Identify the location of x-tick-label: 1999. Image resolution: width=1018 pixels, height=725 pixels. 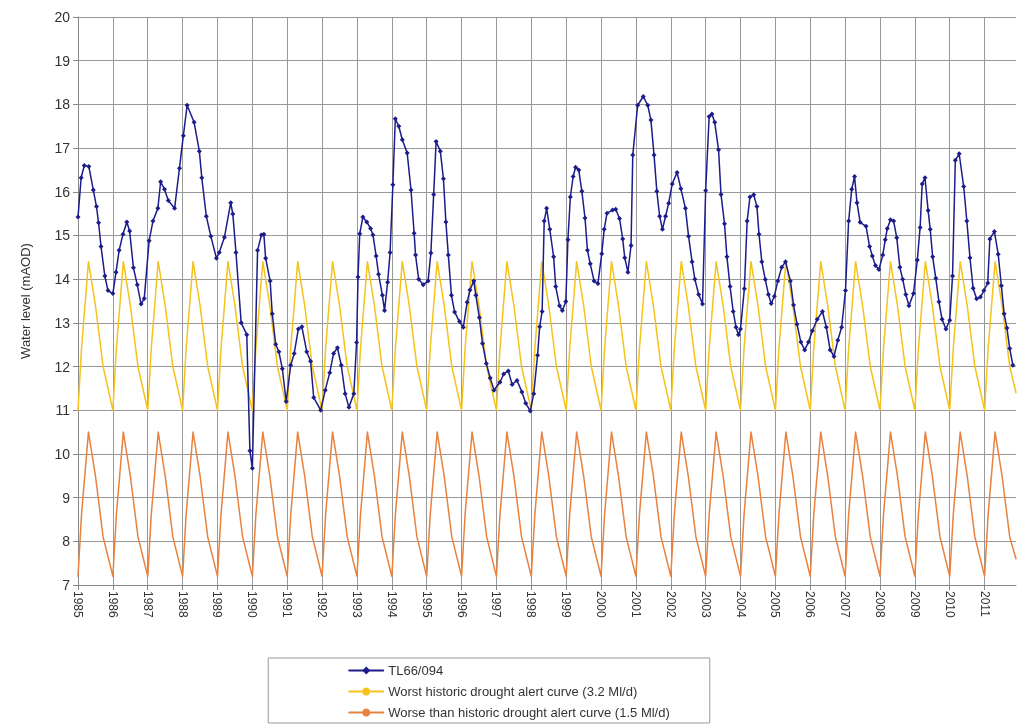
(566, 605).